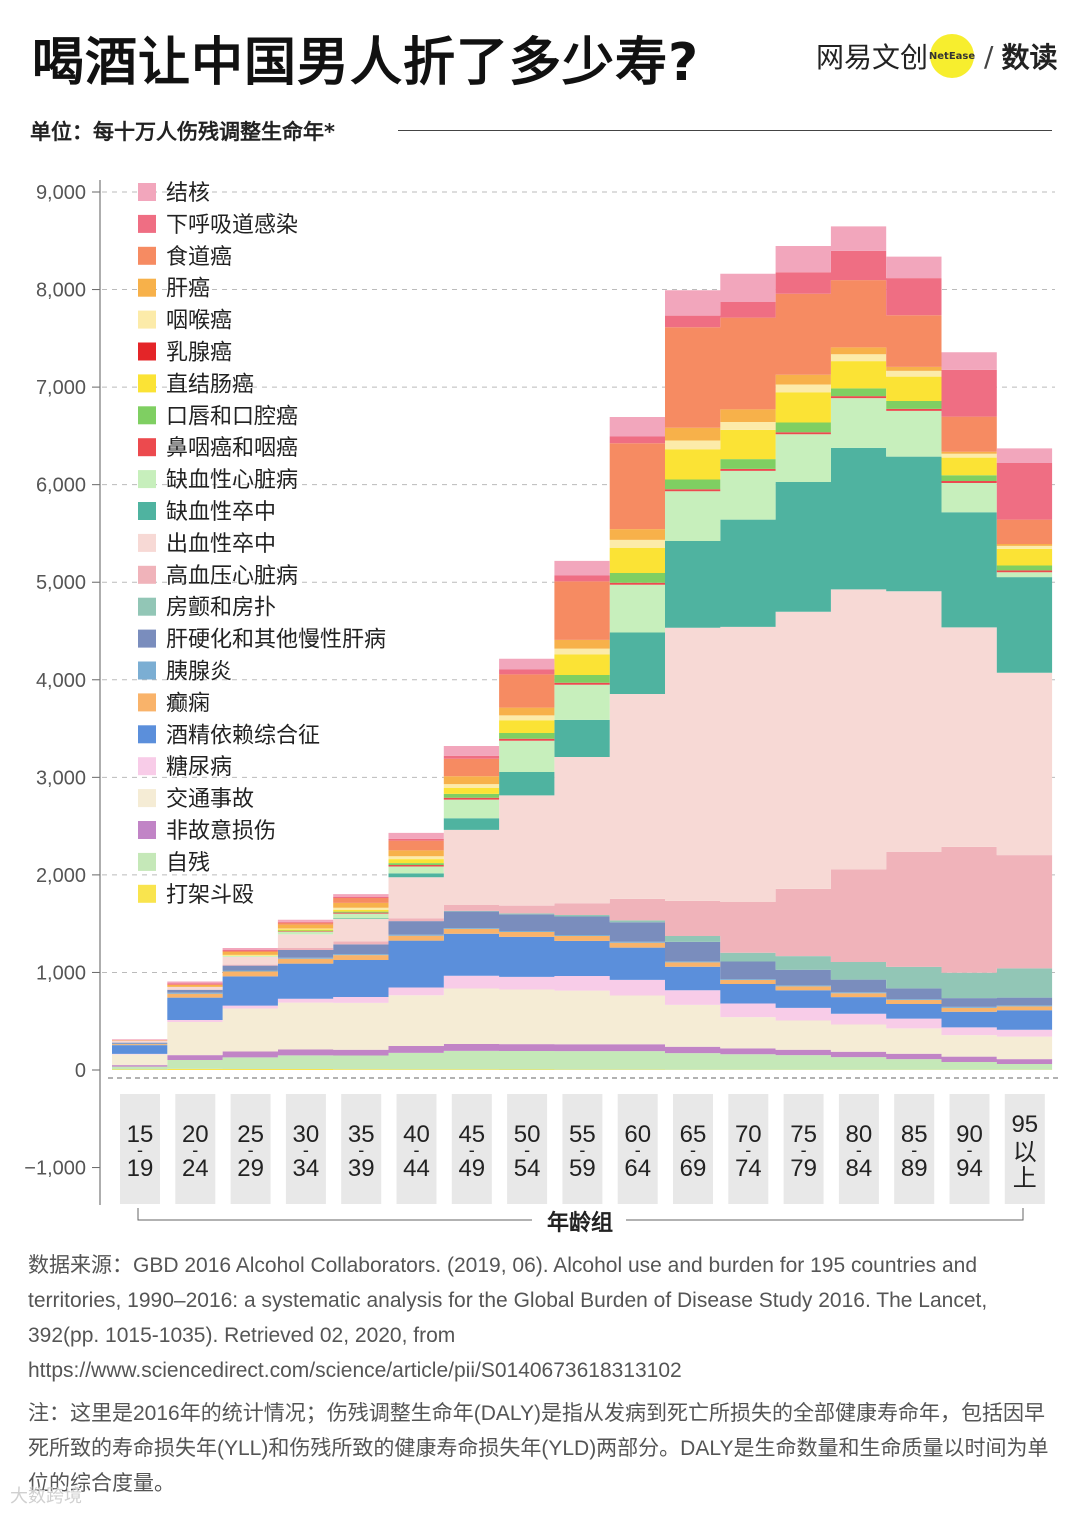 This screenshot has height=1518, width=1080. What do you see at coordinates (232, 480) in the screenshot?
I see `legend-label: 缺血性心脏病` at bounding box center [232, 480].